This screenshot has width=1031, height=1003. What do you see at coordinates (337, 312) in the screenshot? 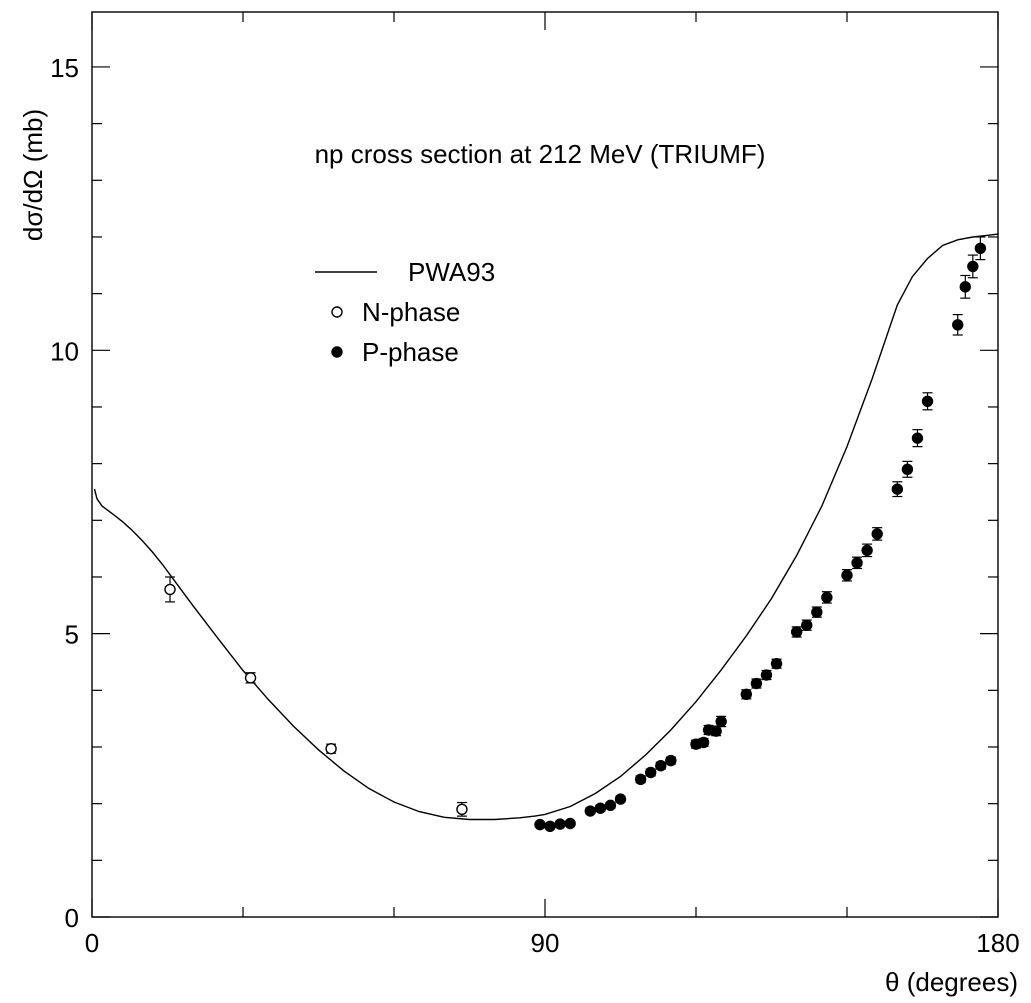
I see `legend-open-circle-swatch` at bounding box center [337, 312].